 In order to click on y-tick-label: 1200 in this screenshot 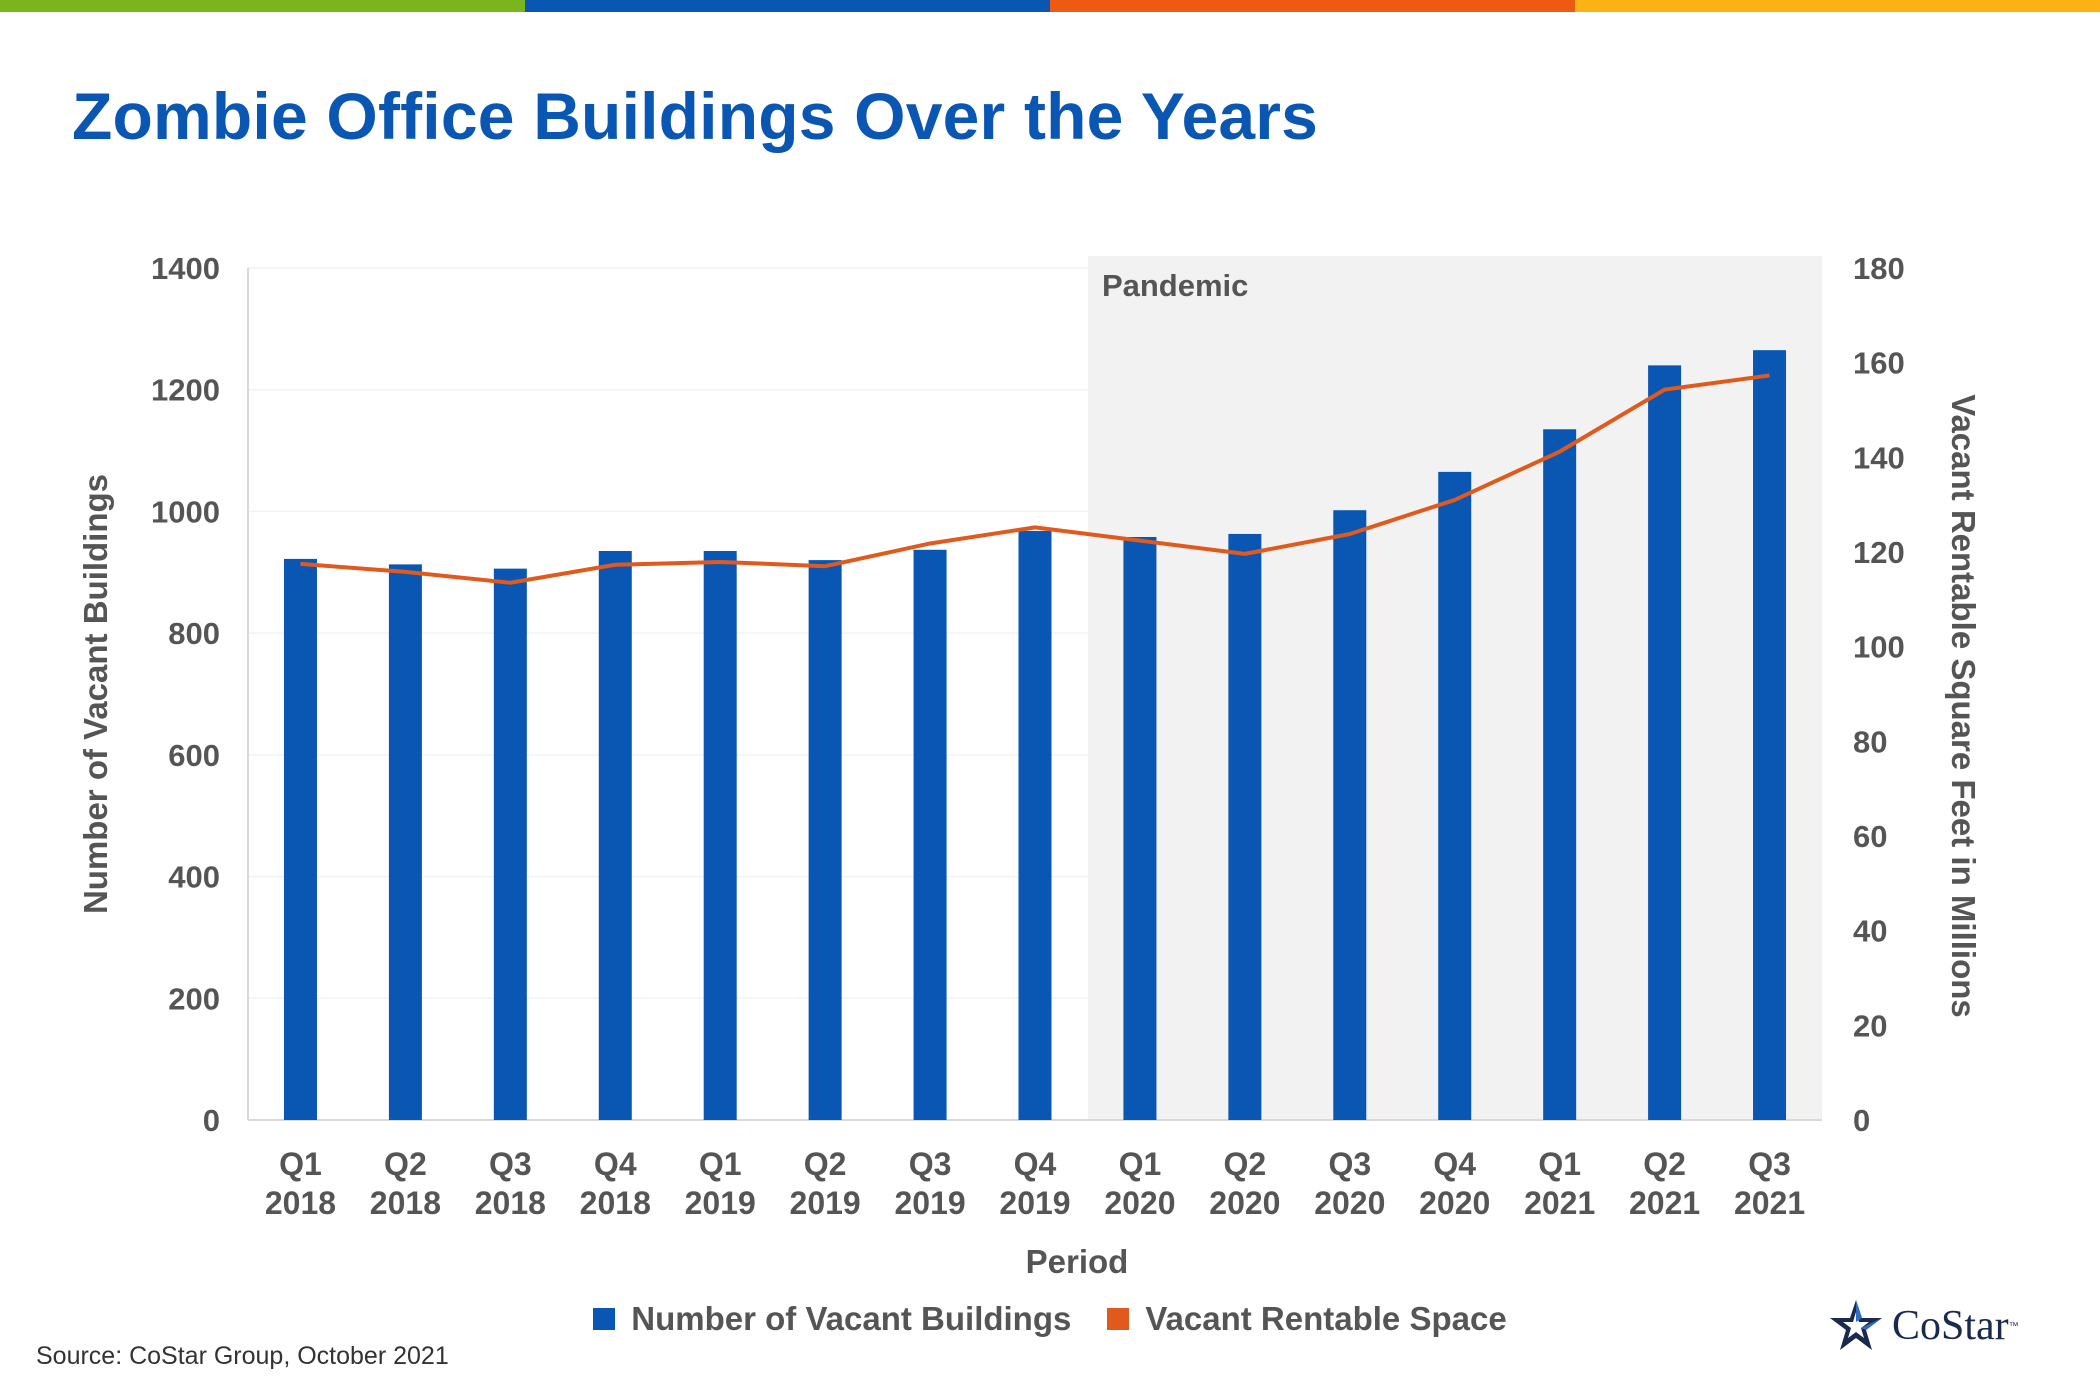, I will do `click(185, 390)`.